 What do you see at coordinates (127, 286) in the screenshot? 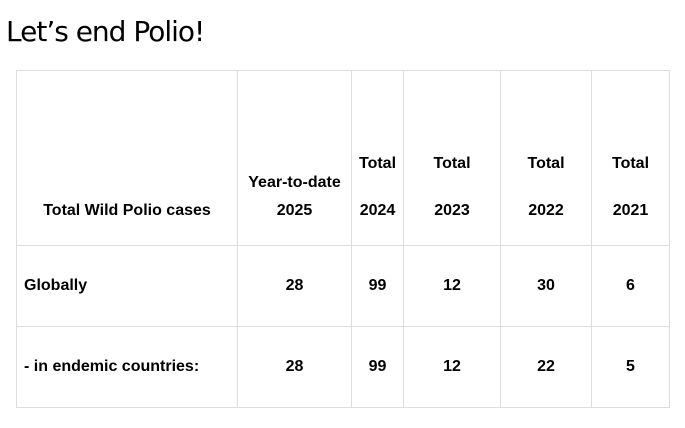
I see `row-label-globally: Globally` at bounding box center [127, 286].